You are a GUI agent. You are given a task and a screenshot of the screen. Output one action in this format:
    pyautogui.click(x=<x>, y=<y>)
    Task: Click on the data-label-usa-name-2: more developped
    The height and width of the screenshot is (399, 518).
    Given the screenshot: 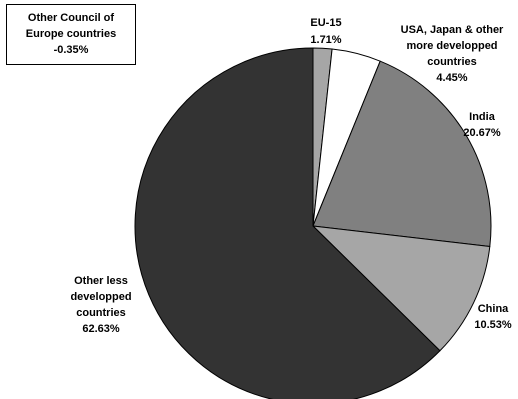 What is the action you would take?
    pyautogui.click(x=451, y=46)
    